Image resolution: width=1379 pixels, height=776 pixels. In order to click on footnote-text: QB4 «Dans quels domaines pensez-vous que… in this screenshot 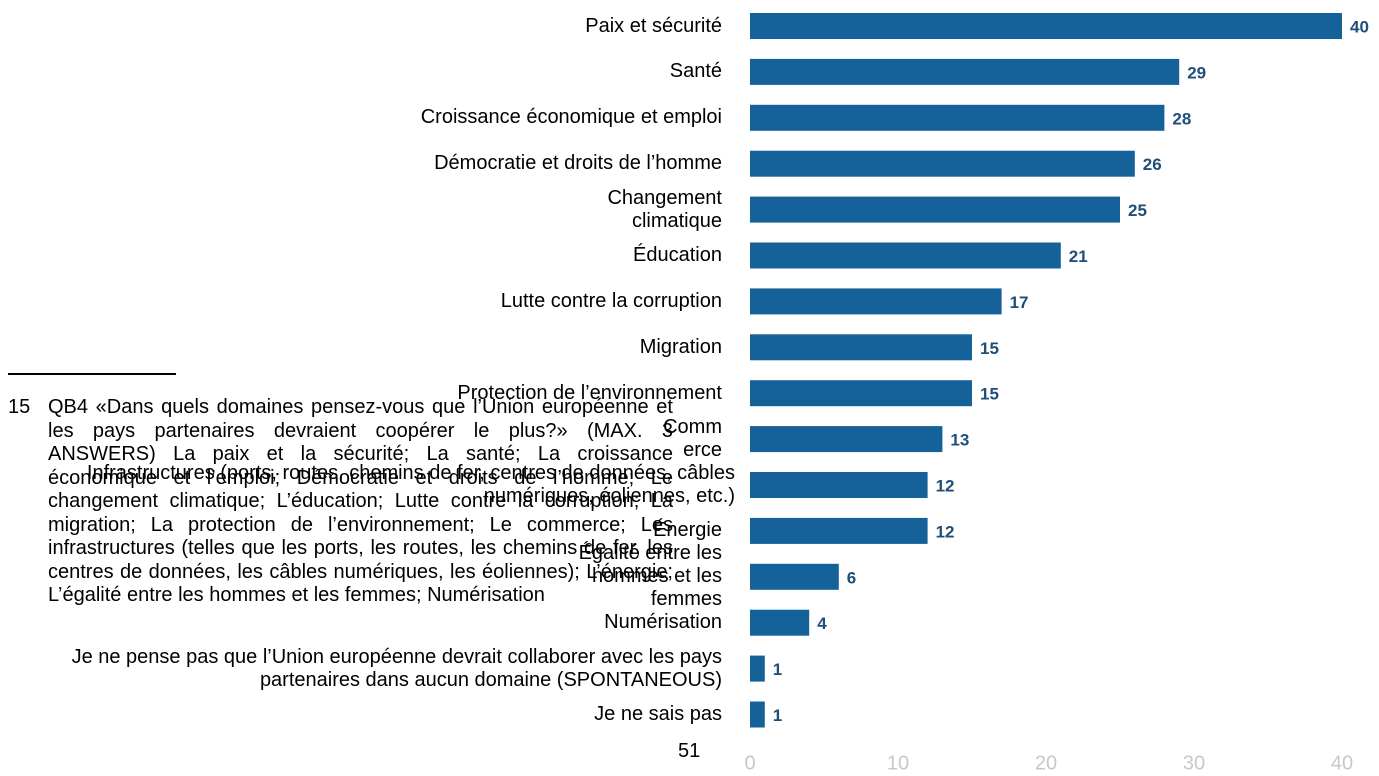, I will do `click(360, 501)`.